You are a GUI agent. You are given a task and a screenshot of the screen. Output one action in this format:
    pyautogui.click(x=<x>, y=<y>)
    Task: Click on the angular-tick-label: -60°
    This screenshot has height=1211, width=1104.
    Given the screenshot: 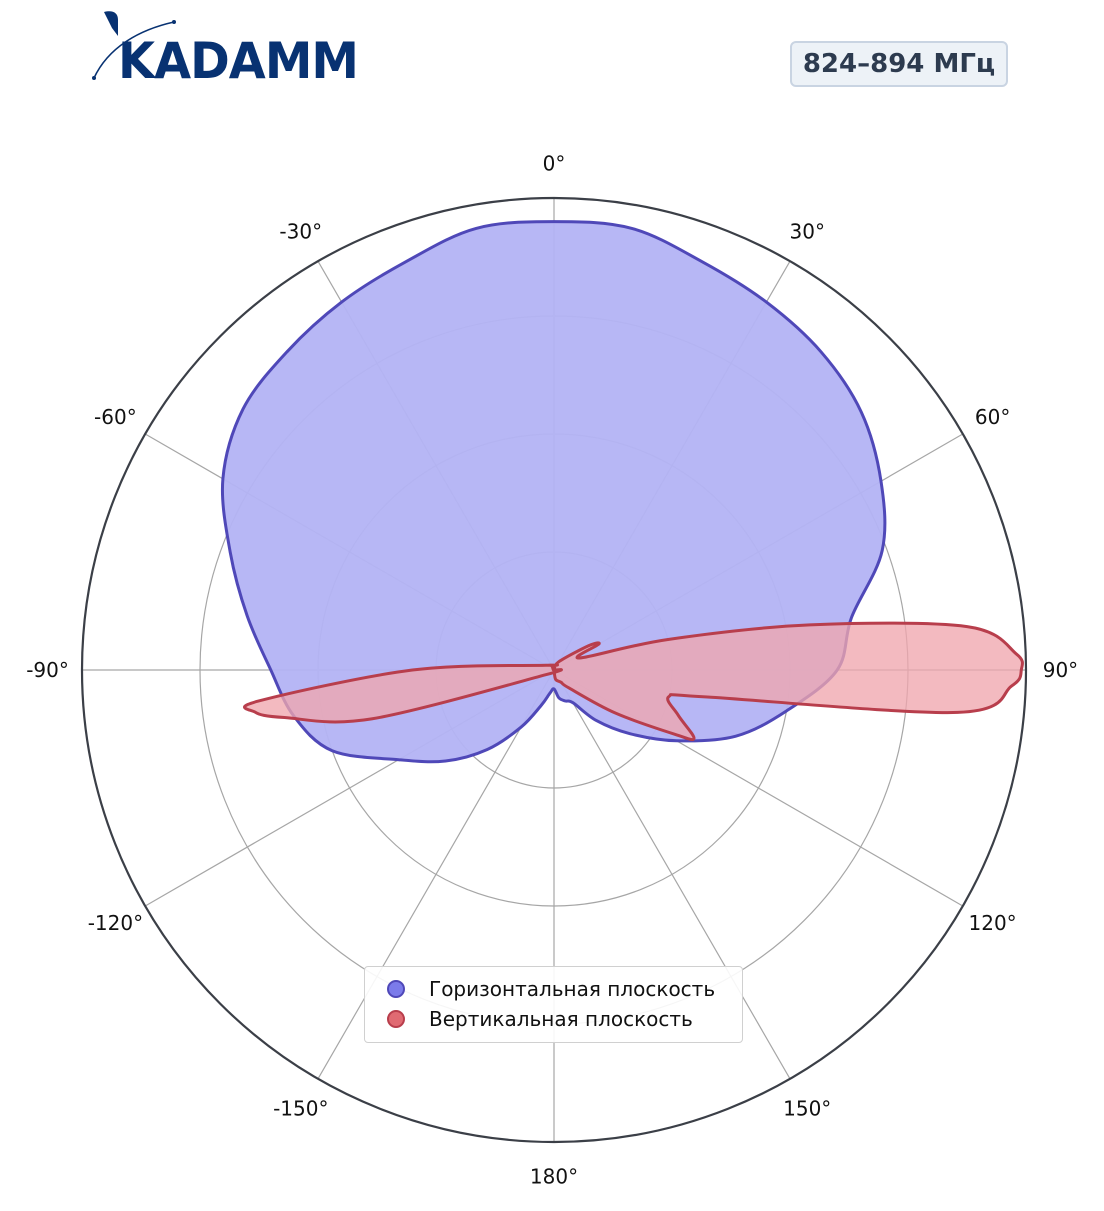 What is the action you would take?
    pyautogui.click(x=115, y=417)
    